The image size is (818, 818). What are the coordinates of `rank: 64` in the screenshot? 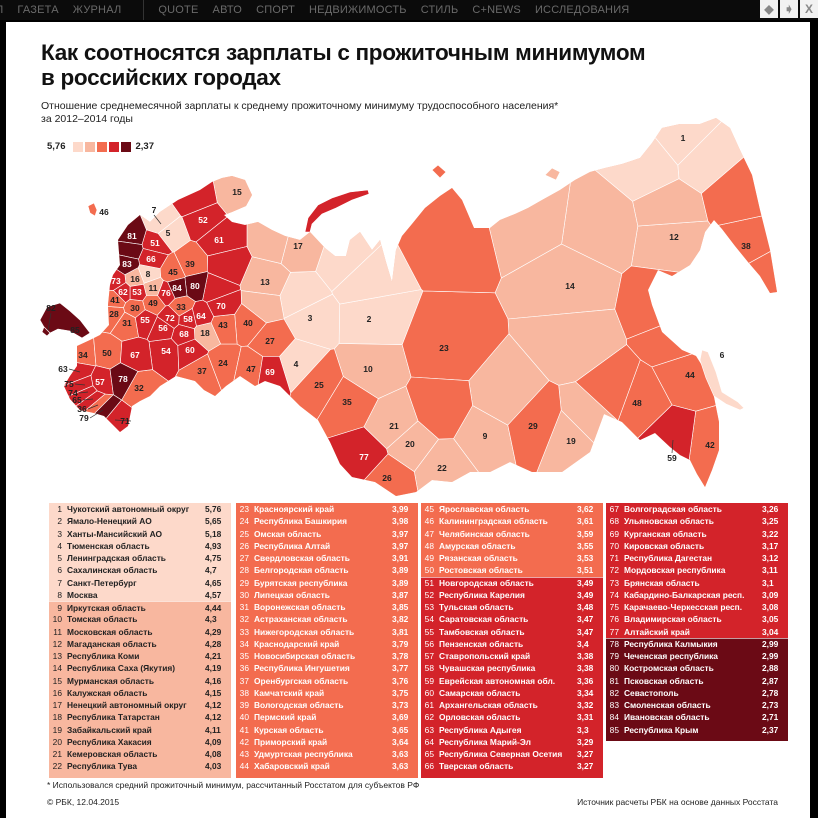 It's located at (429, 741).